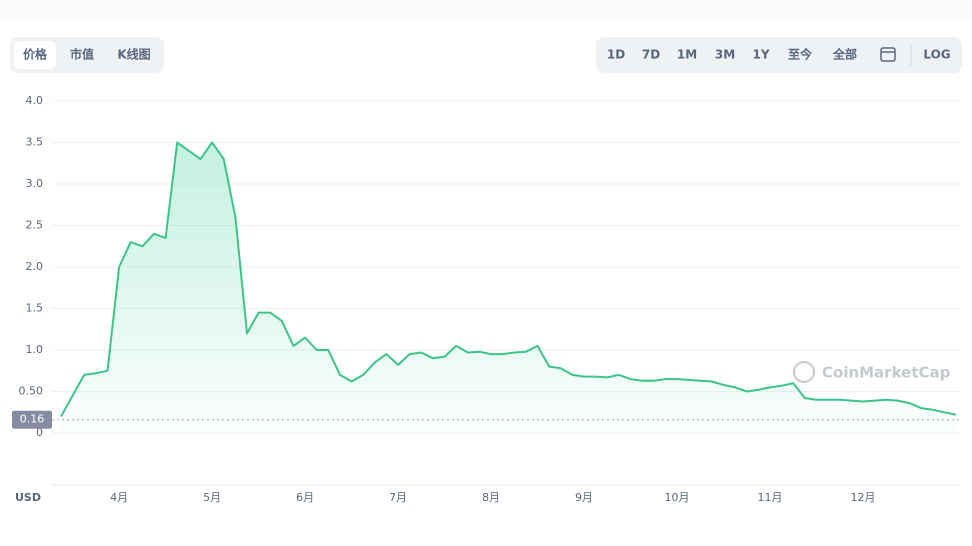  What do you see at coordinates (760, 55) in the screenshot?
I see `range-button: 1Y` at bounding box center [760, 55].